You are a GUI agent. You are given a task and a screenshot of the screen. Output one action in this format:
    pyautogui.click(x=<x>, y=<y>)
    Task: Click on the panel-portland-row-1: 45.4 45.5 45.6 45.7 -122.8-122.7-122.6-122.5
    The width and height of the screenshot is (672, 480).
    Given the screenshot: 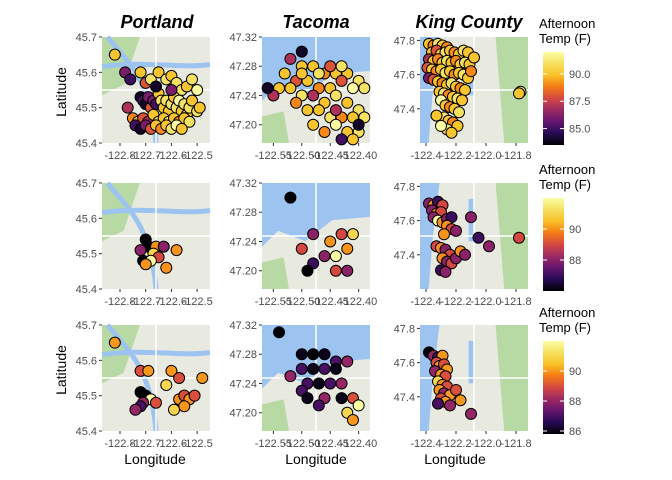 What is the action you would take?
    pyautogui.click(x=144, y=97)
    